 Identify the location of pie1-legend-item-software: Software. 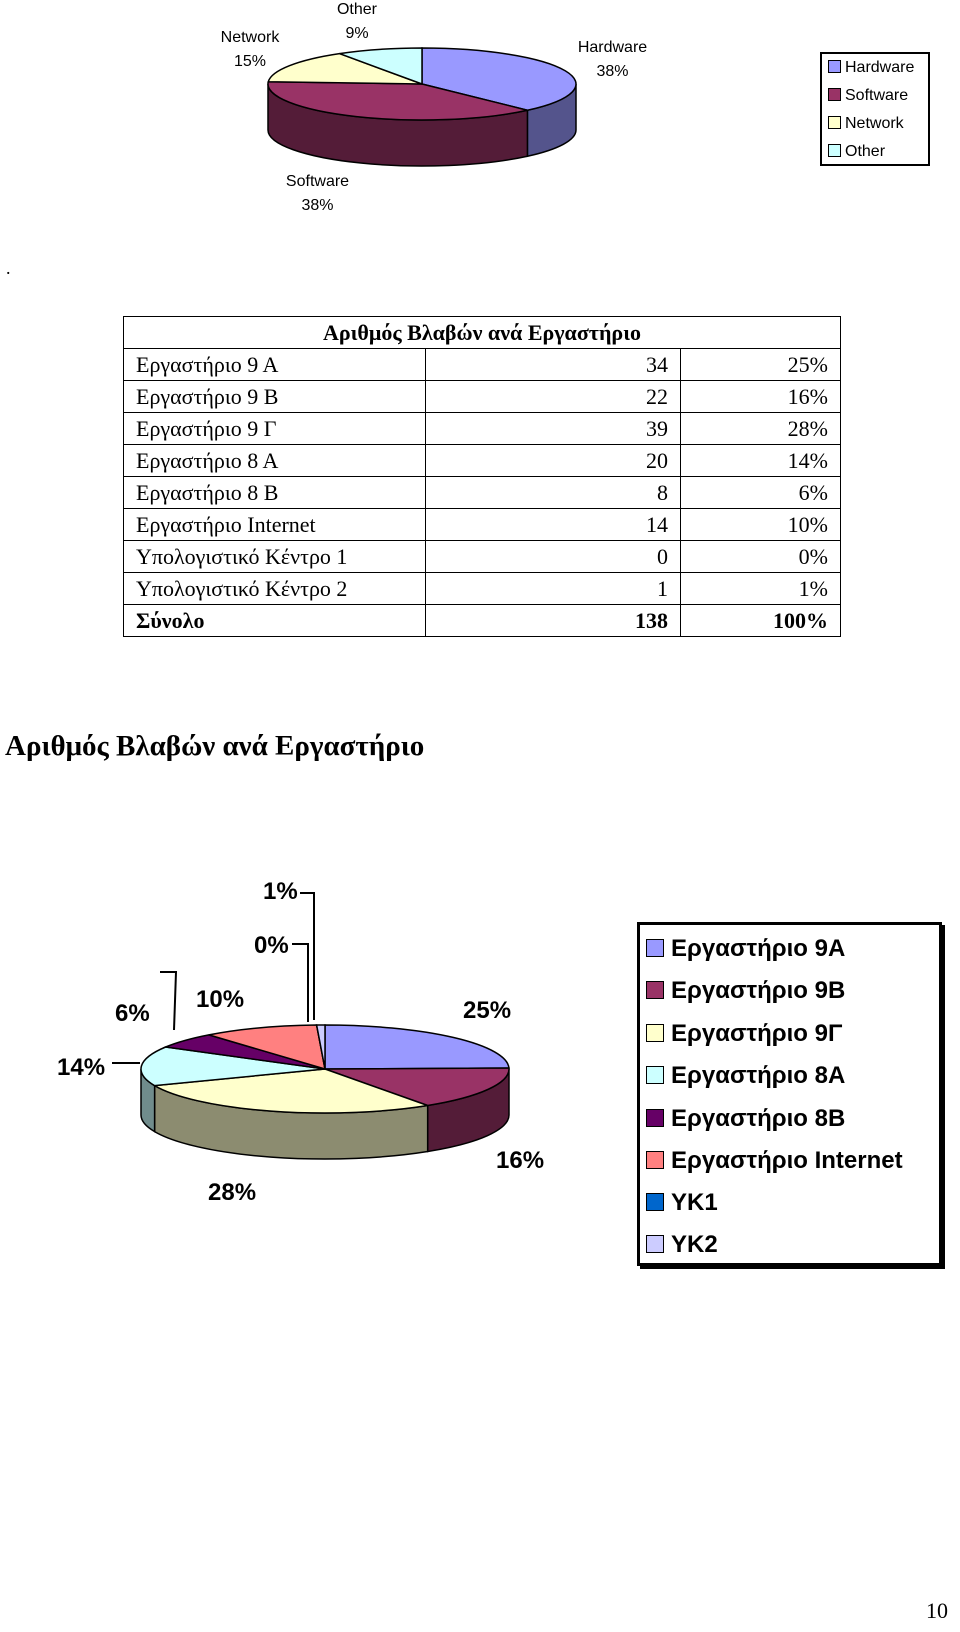
(868, 96).